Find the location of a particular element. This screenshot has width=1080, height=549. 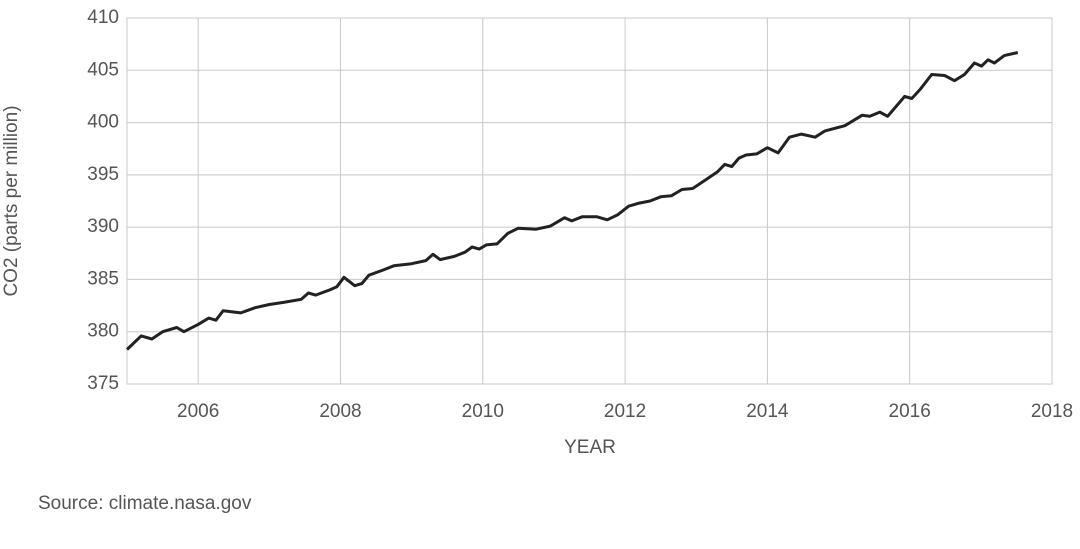

y-tick-label: 380 is located at coordinates (103, 331).